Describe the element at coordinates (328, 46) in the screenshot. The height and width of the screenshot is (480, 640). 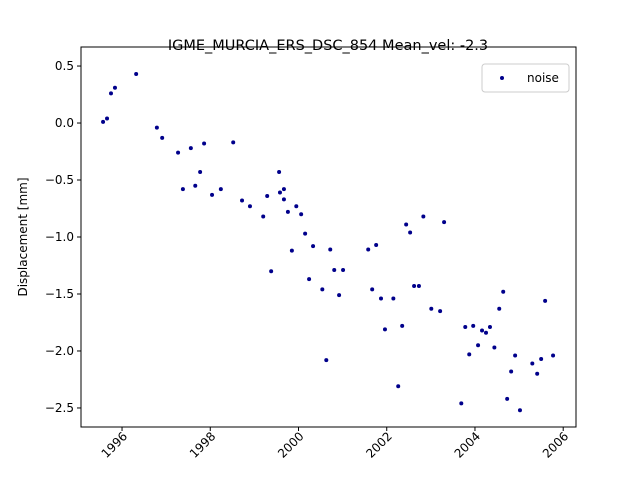
I see `chart-title: IGME_MURCIA_ERS_DSC_854 Mean_vel: -2.3` at that location.